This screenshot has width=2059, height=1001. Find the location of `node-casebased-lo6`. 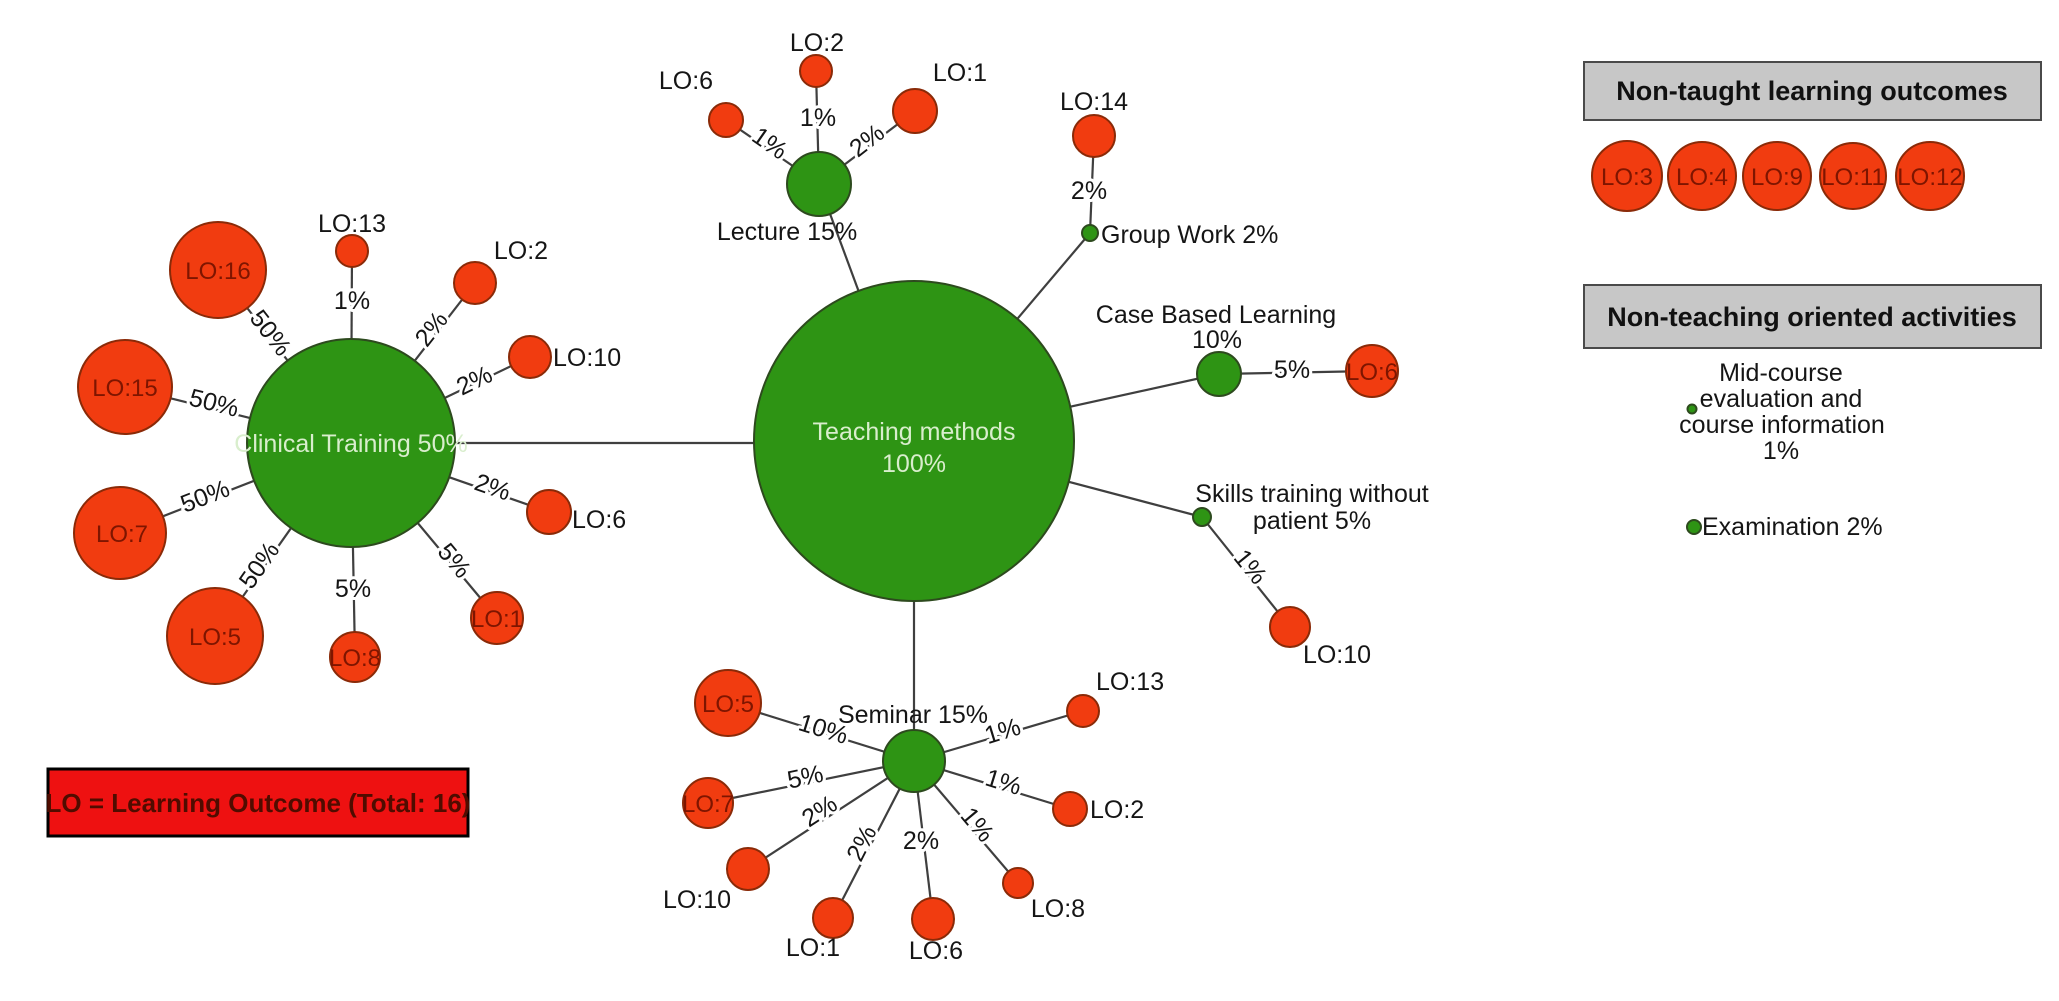

node-casebased-lo6 is located at coordinates (1372, 371).